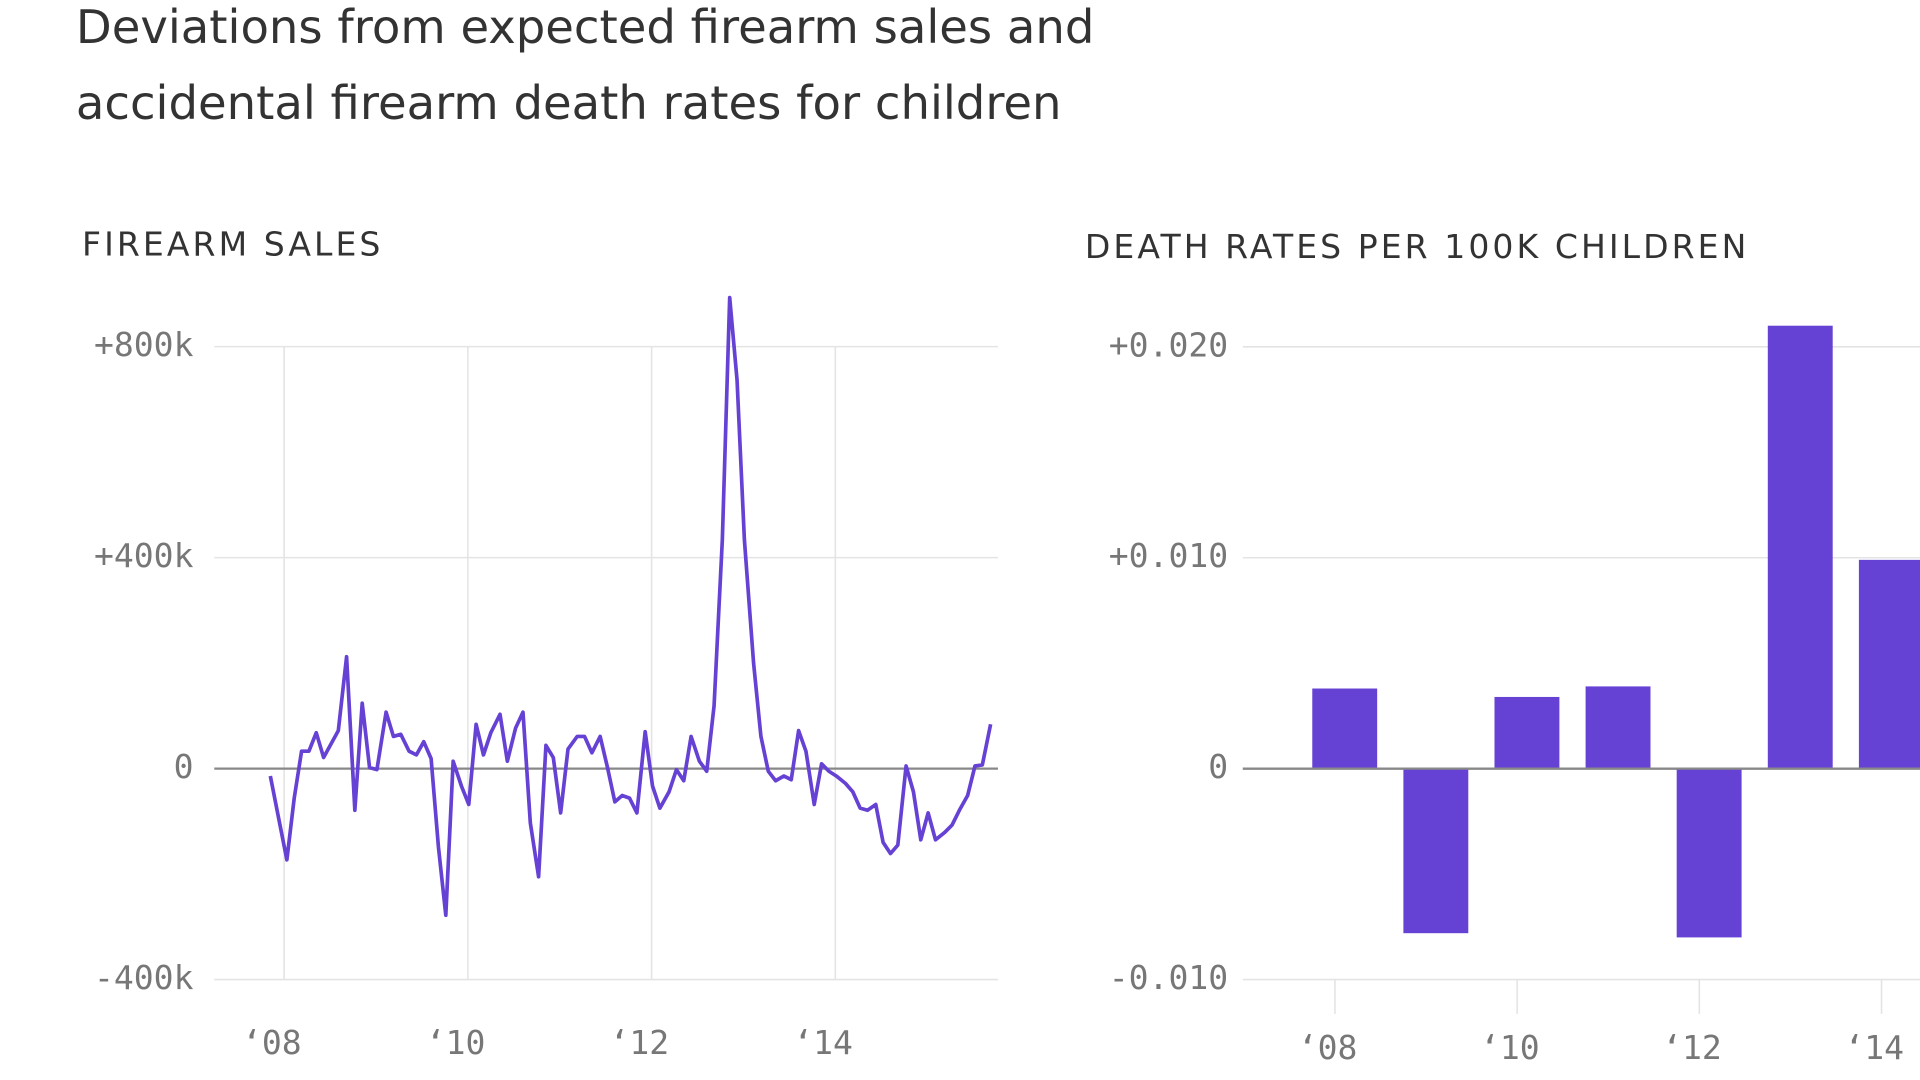 The width and height of the screenshot is (1920, 1080). Describe the element at coordinates (1168, 555) in the screenshot. I see `y-tick-label: +0.010` at that location.